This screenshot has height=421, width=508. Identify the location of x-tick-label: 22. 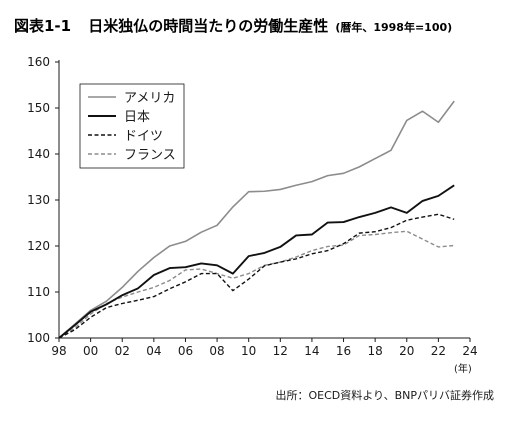
(438, 351).